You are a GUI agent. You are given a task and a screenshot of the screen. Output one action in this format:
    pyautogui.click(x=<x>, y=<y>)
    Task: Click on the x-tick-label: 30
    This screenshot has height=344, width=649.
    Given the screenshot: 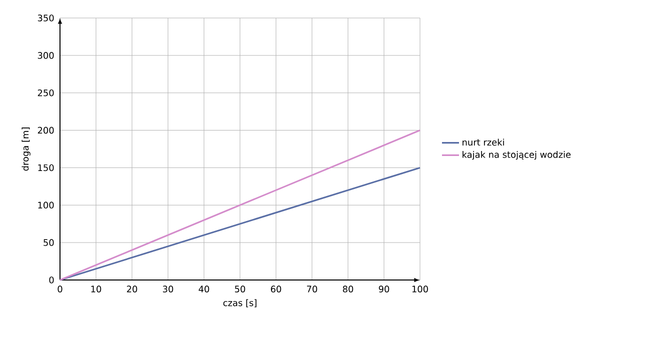 What is the action you would take?
    pyautogui.click(x=168, y=289)
    